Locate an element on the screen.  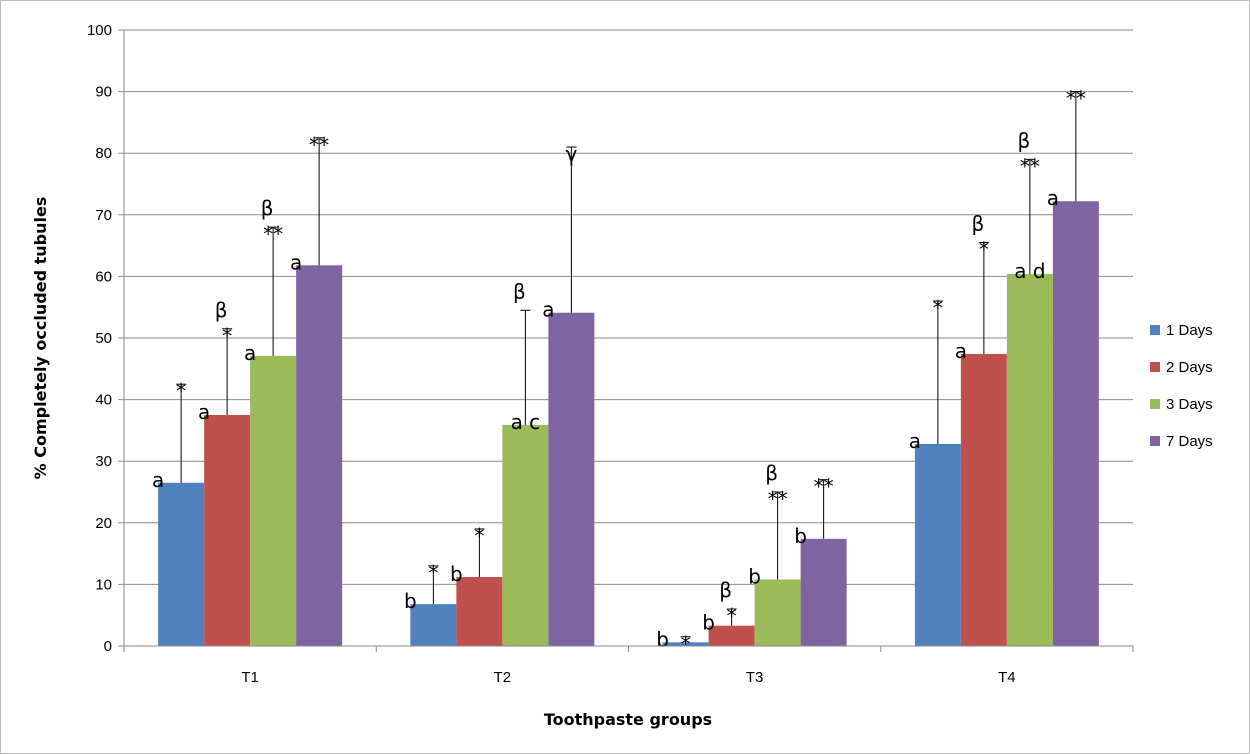
y-tick-label: 30 is located at coordinates (103, 461).